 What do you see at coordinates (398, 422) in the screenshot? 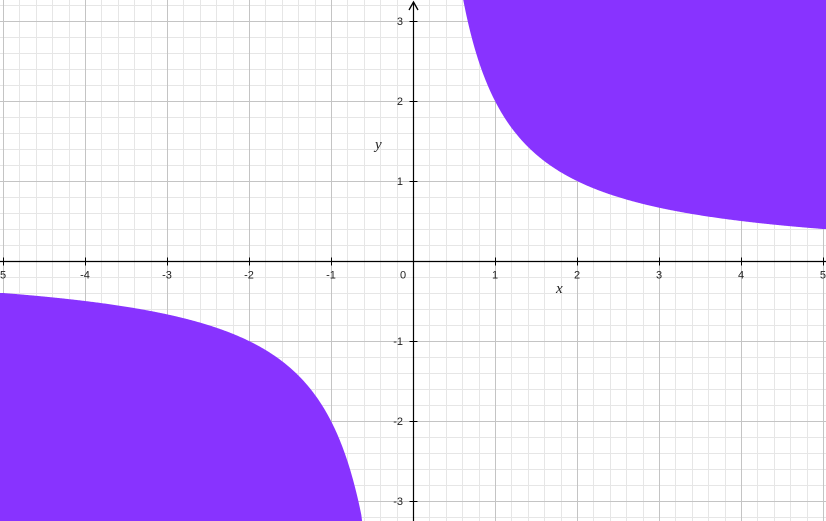
I see `y-tick-label: -2` at bounding box center [398, 422].